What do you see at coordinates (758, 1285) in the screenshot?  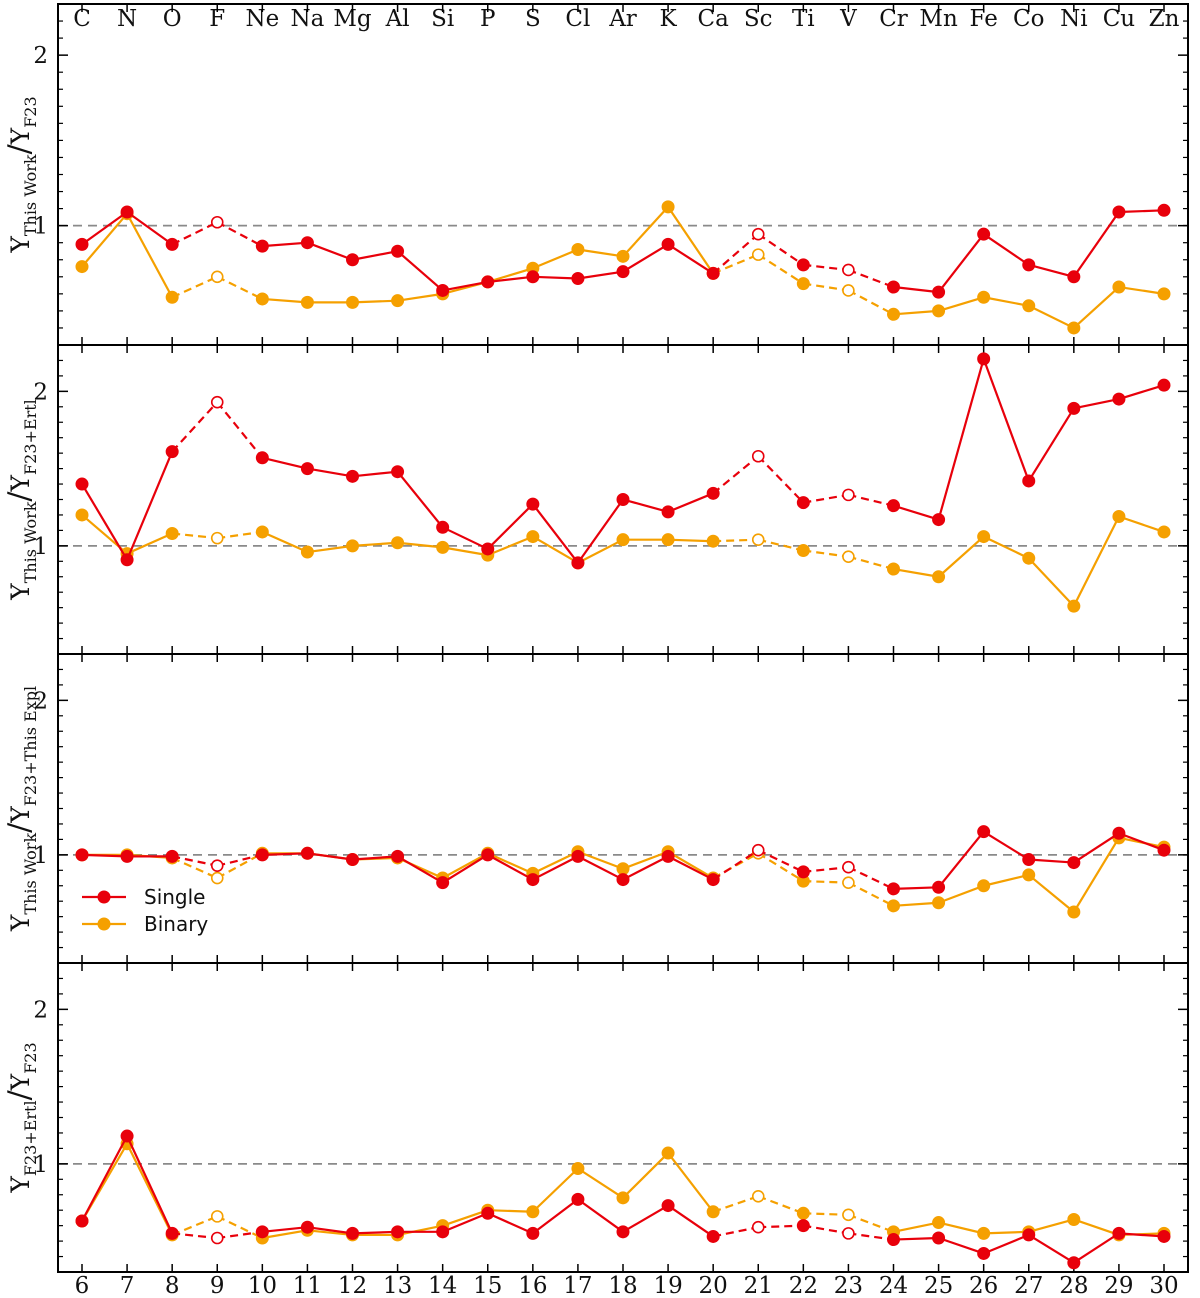 I see `x-tick-label: 21` at bounding box center [758, 1285].